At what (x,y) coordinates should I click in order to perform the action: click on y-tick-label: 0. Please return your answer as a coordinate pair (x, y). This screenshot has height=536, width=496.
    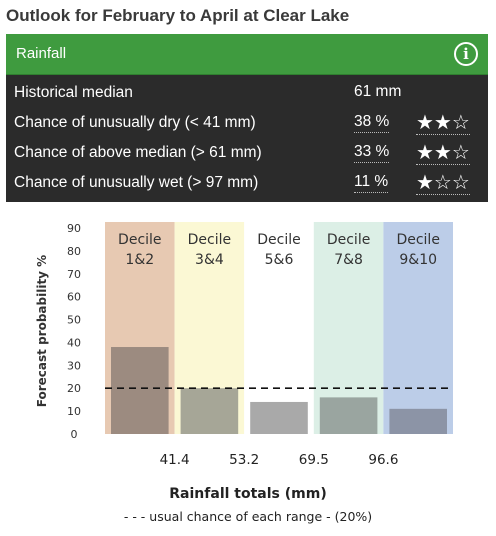
    Looking at the image, I should click on (74, 434).